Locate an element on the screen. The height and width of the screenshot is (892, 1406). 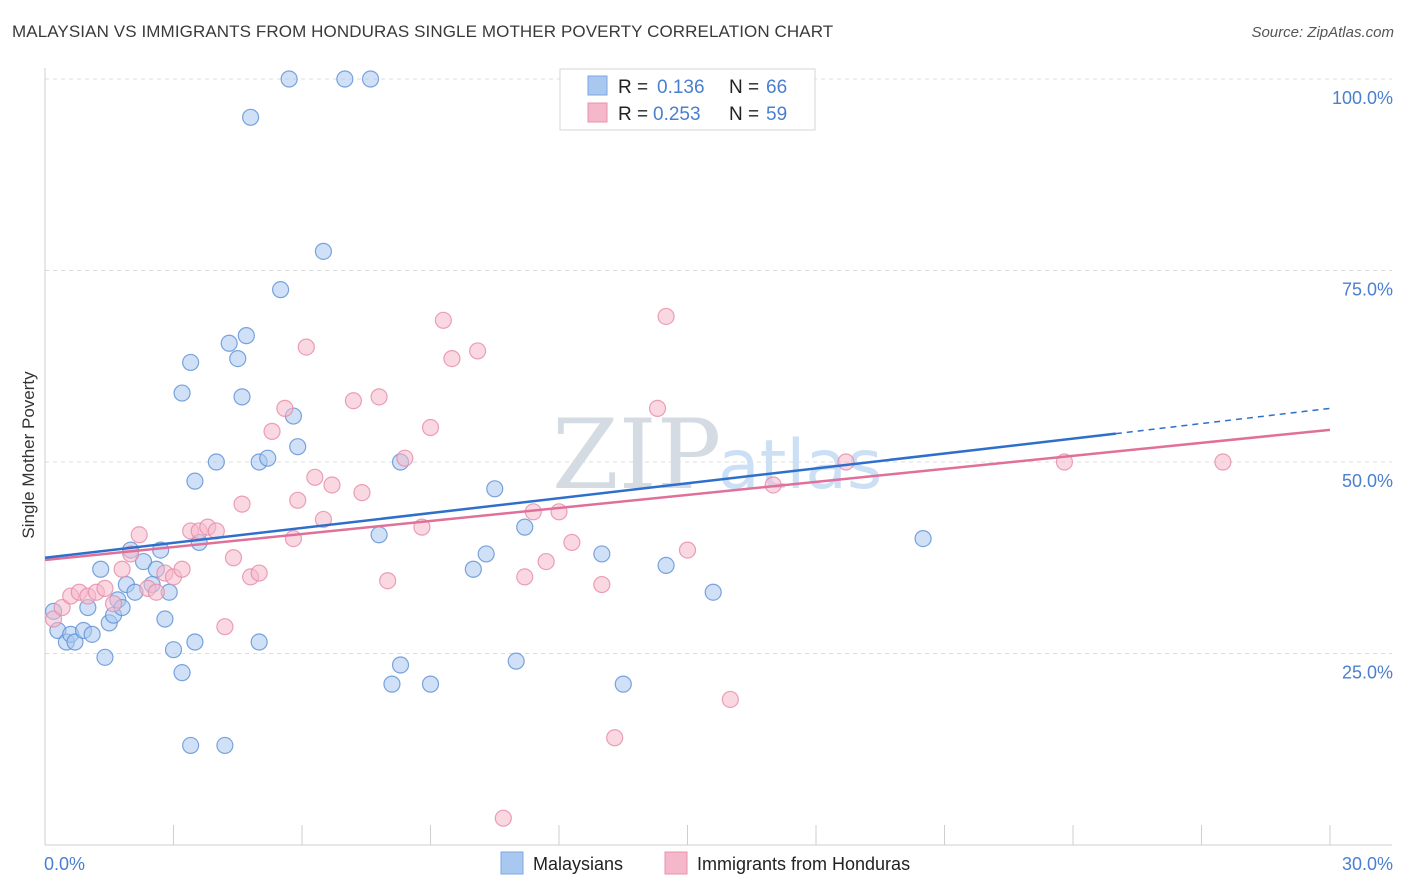
honduras-trend-line is located at coordinates (687, 495).